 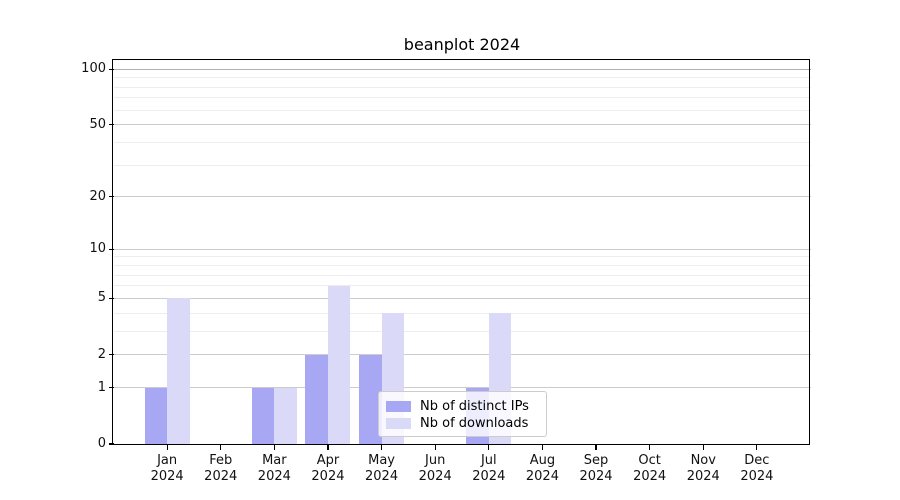 I want to click on x-tick-month: Aug, so click(x=542, y=460).